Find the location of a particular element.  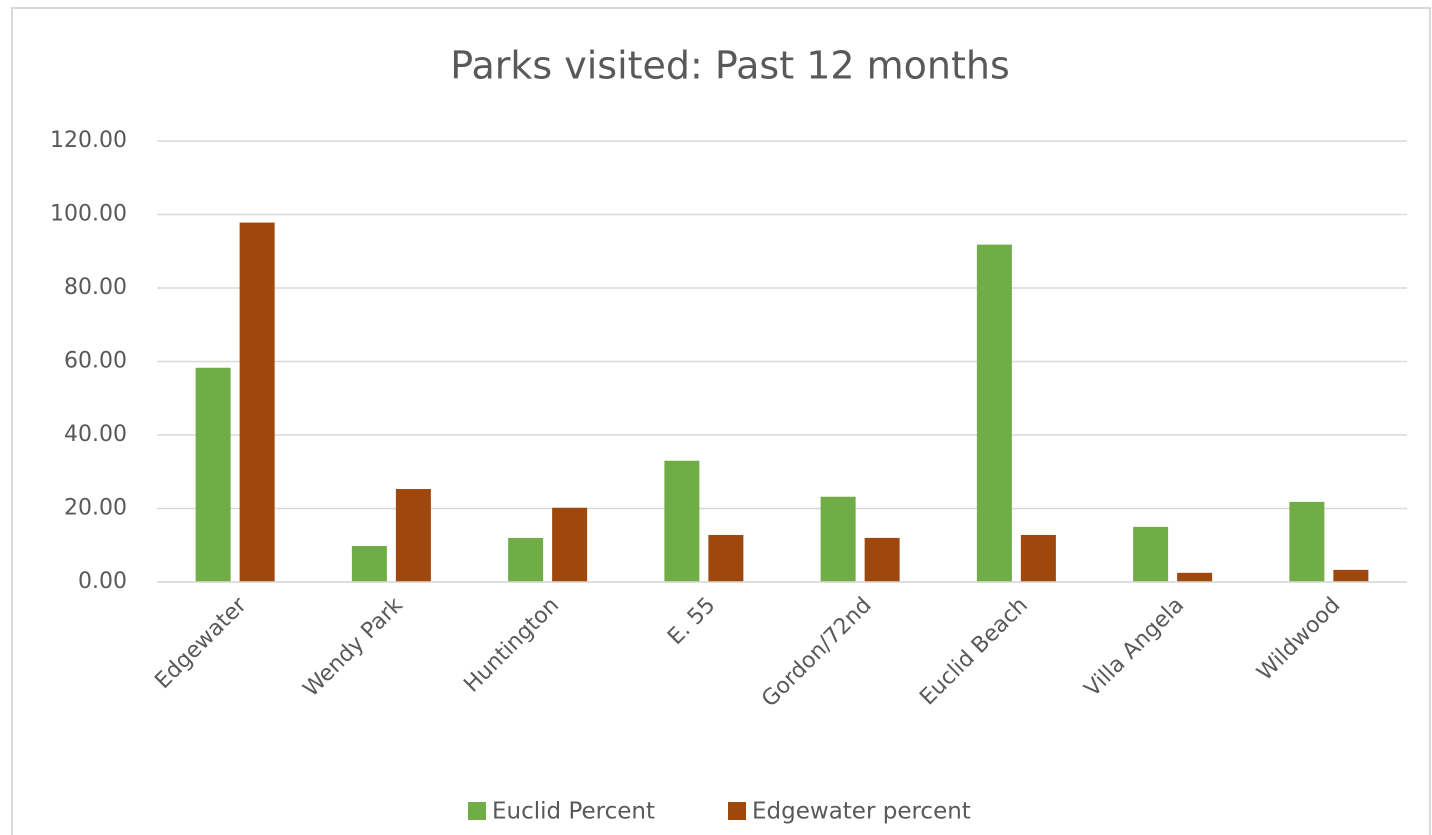

y-tick-label: 20.00 is located at coordinates (95, 508).